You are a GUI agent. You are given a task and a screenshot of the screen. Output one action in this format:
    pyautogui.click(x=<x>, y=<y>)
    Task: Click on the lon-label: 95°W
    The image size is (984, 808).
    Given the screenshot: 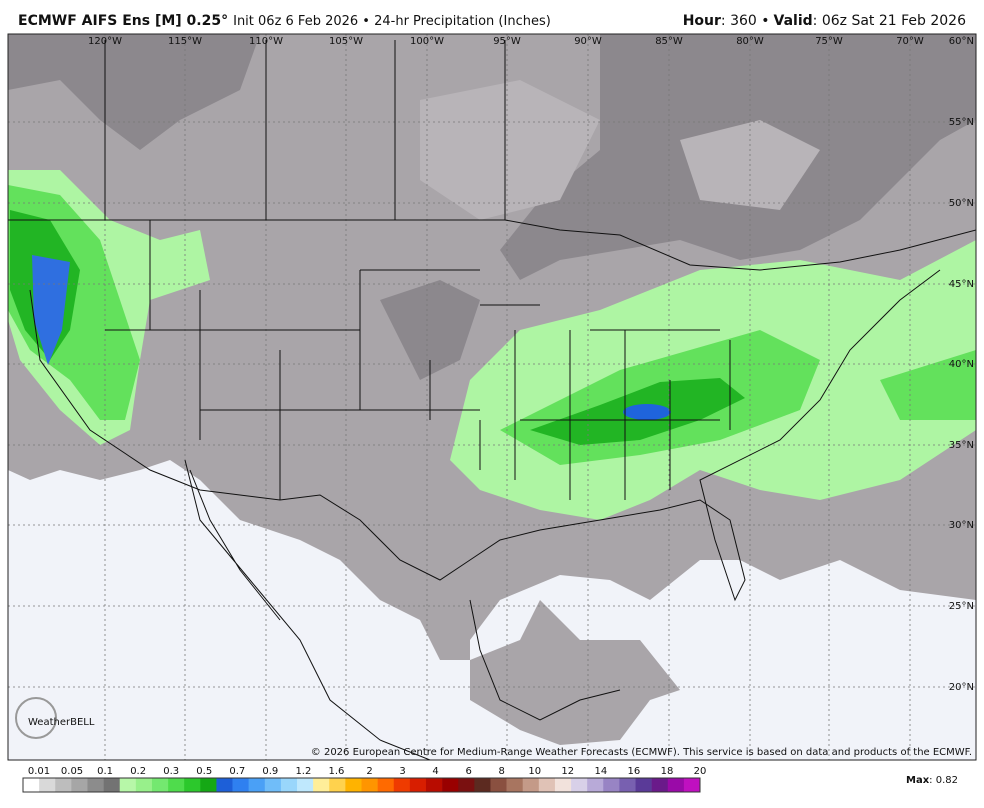 What is the action you would take?
    pyautogui.click(x=507, y=41)
    